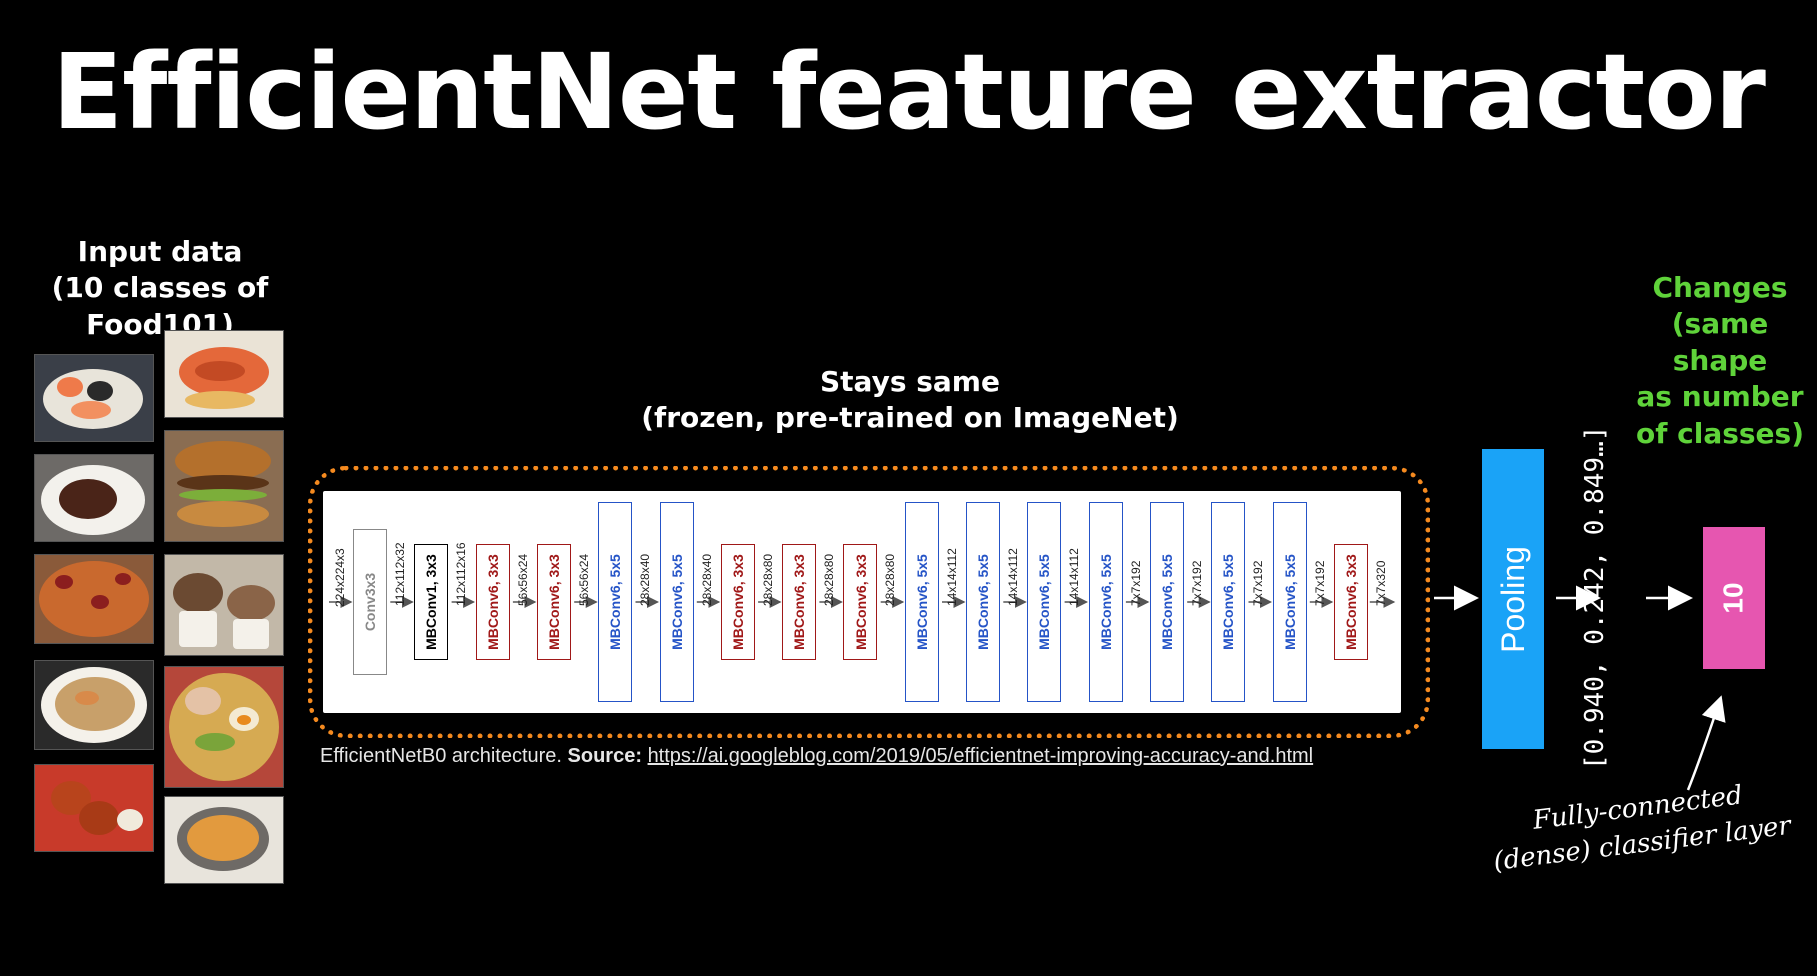  Describe the element at coordinates (604, 756) in the screenshot. I see `caption-source-label: Source:` at that location.